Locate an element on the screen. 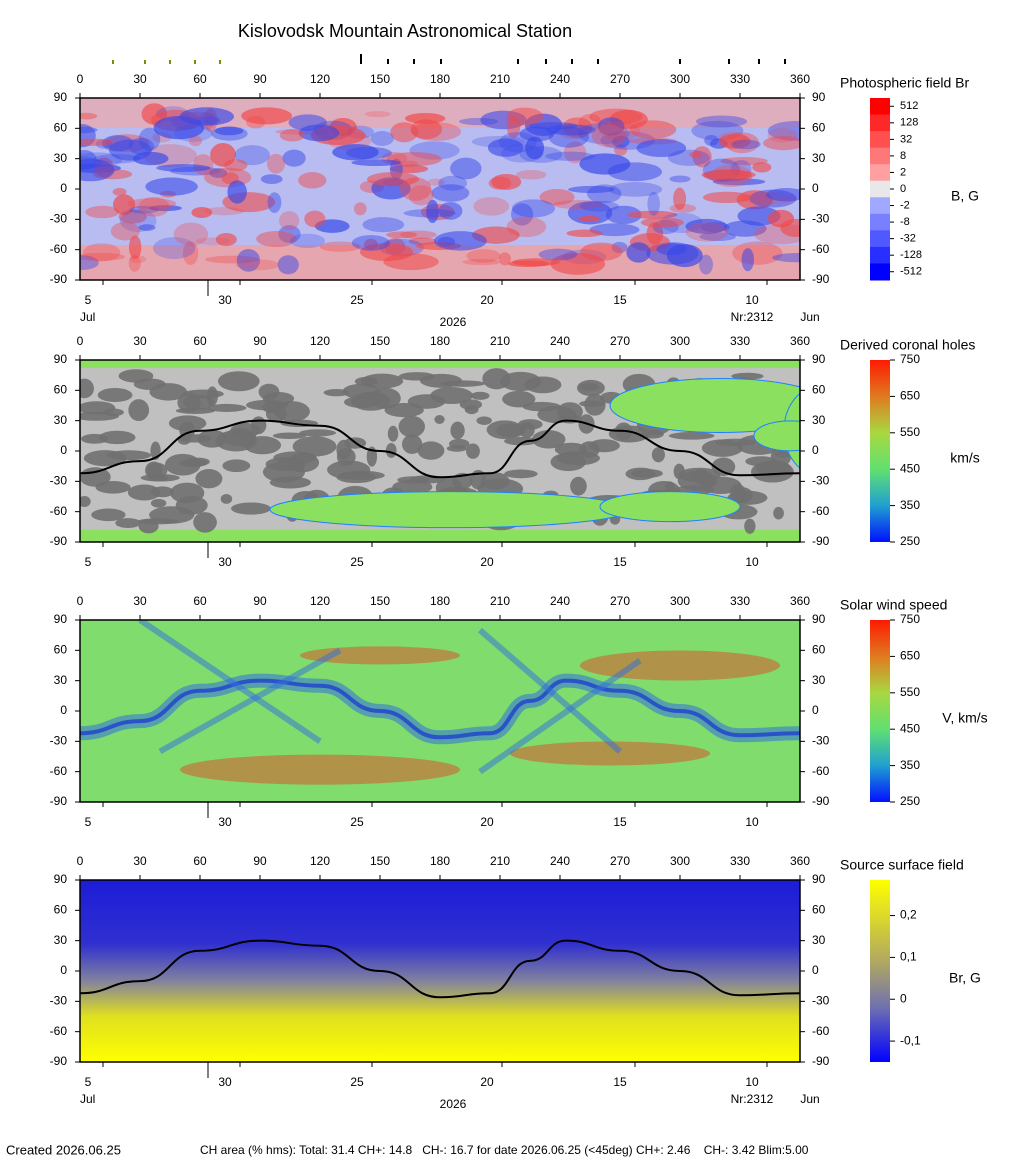 The width and height of the screenshot is (1020, 1172). x-tick-label: 90 is located at coordinates (260, 79).